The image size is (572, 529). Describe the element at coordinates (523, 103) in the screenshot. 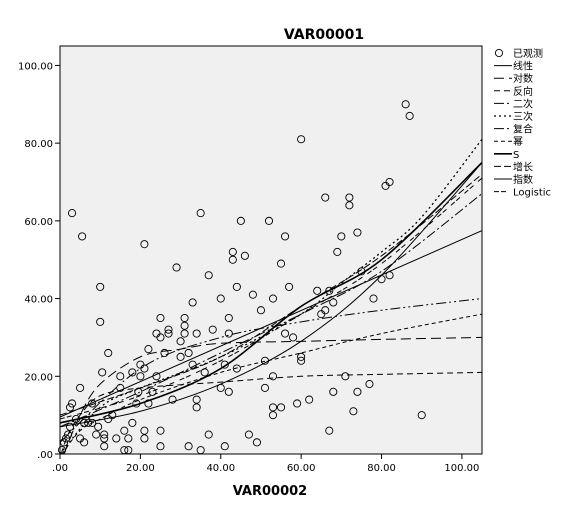

I see `legend-label: 二次` at that location.